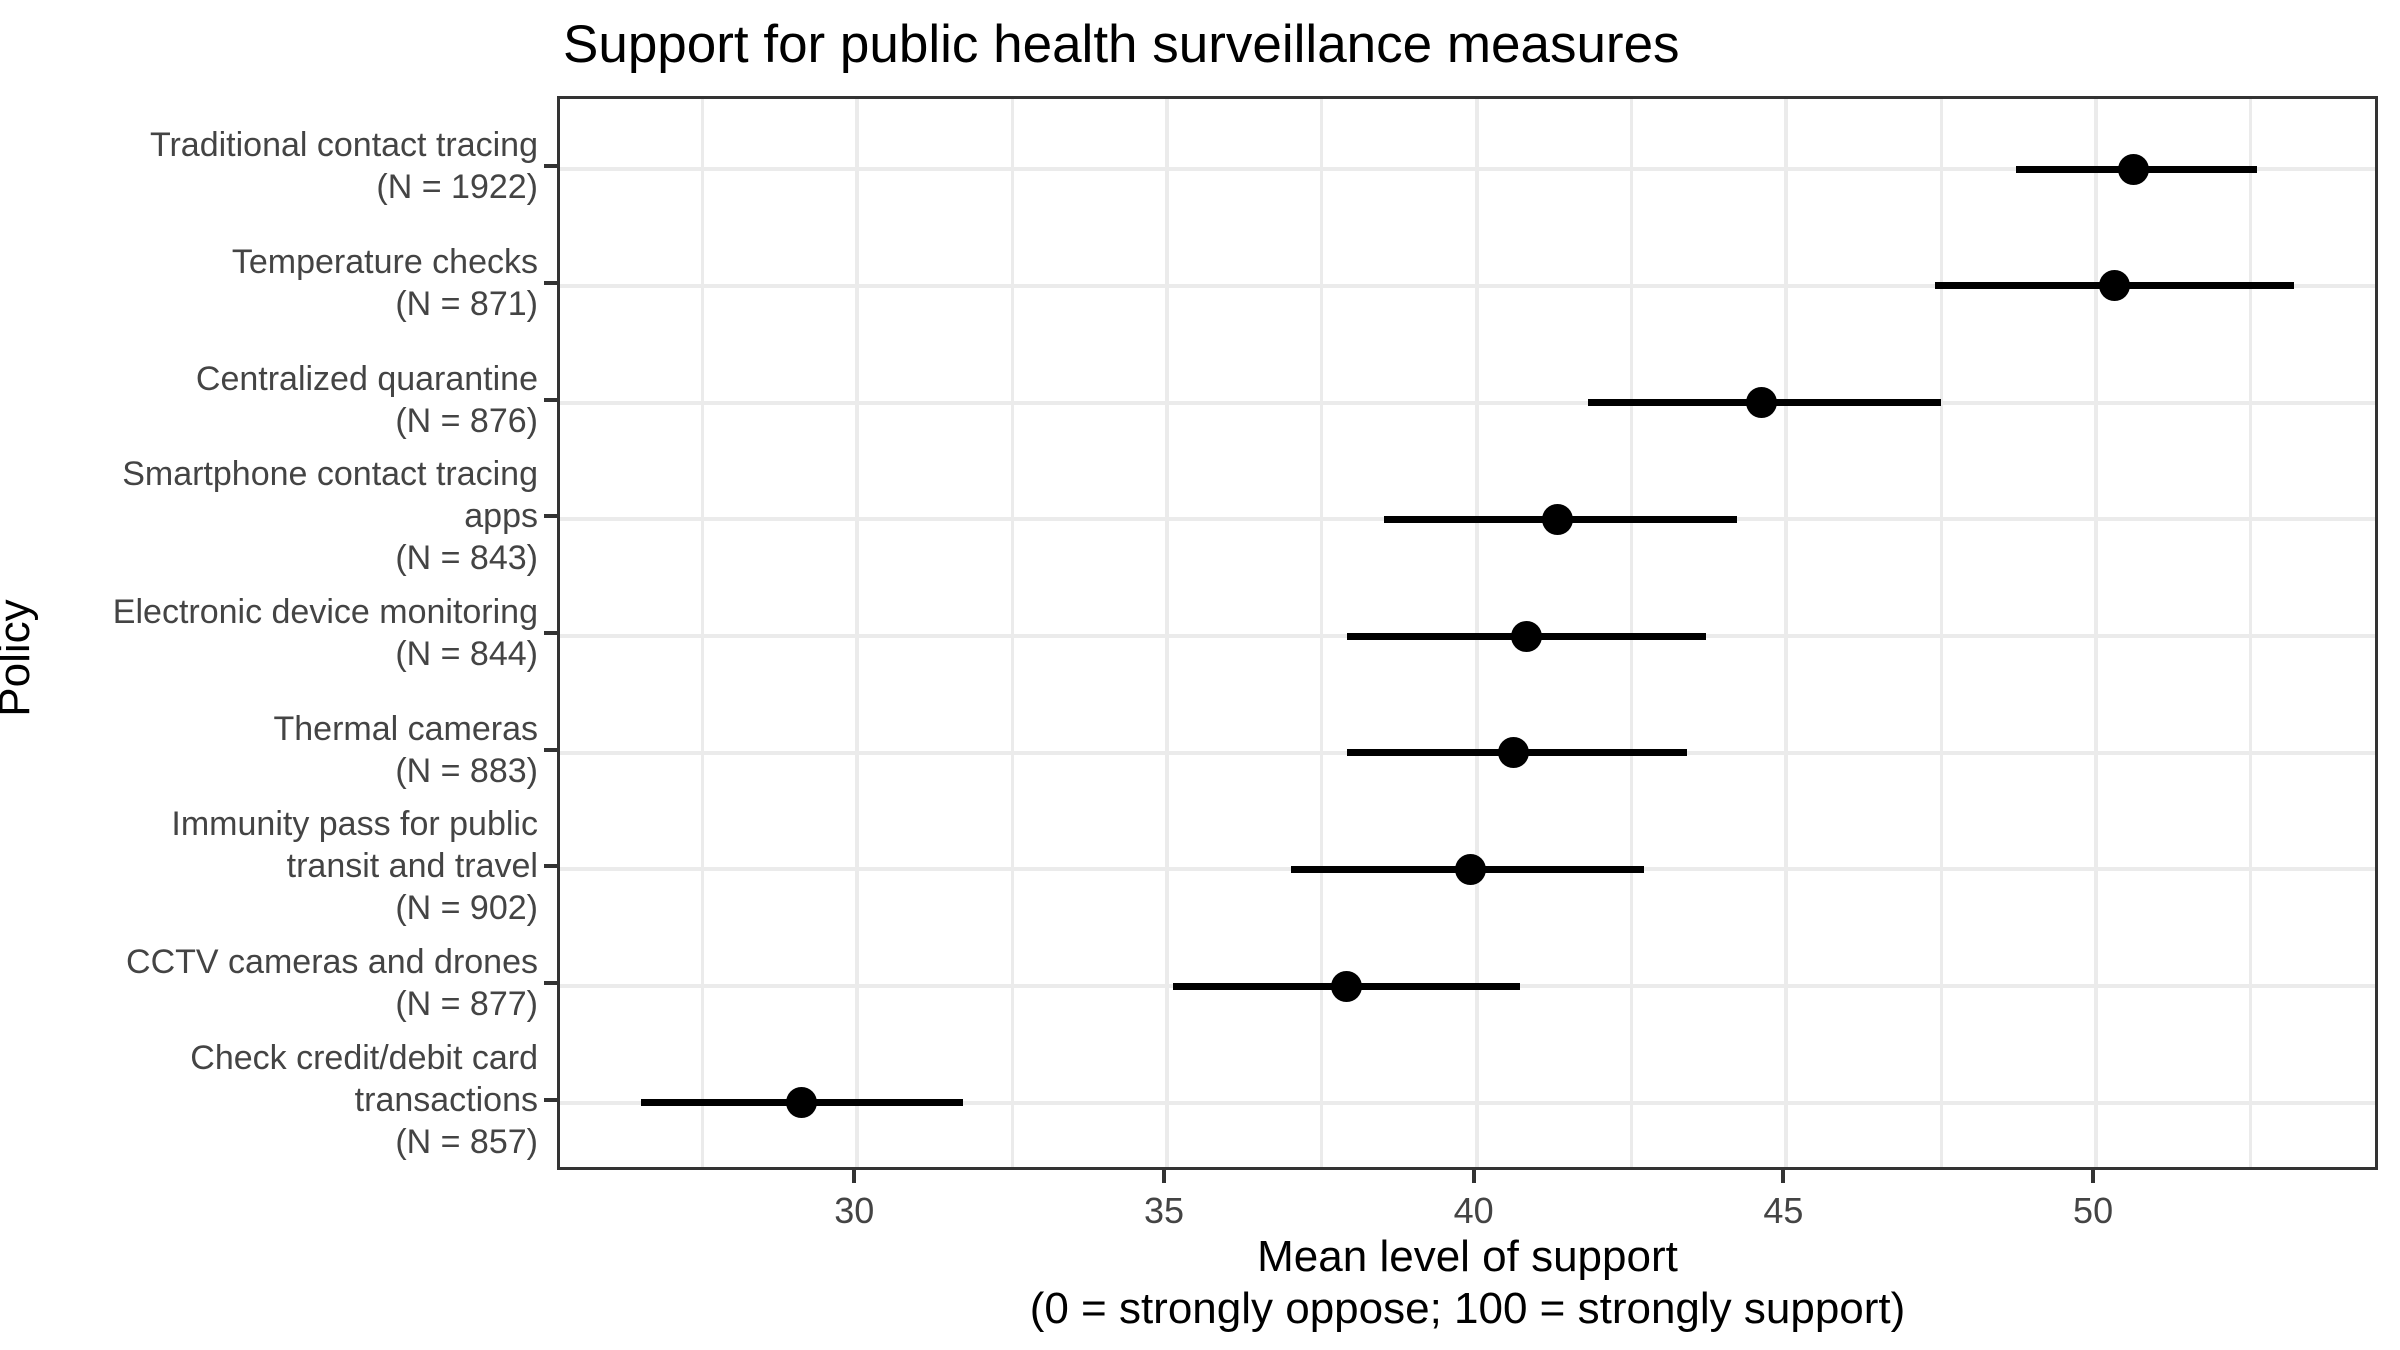  Describe the element at coordinates (466, 654) in the screenshot. I see `y-axis-label-line: (N = 844)` at that location.